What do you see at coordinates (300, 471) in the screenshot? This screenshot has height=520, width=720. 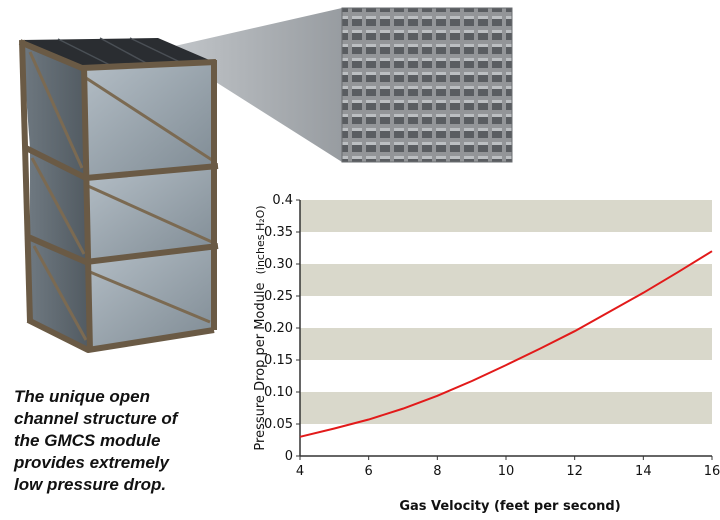 I see `x-tick-label: 4` at bounding box center [300, 471].